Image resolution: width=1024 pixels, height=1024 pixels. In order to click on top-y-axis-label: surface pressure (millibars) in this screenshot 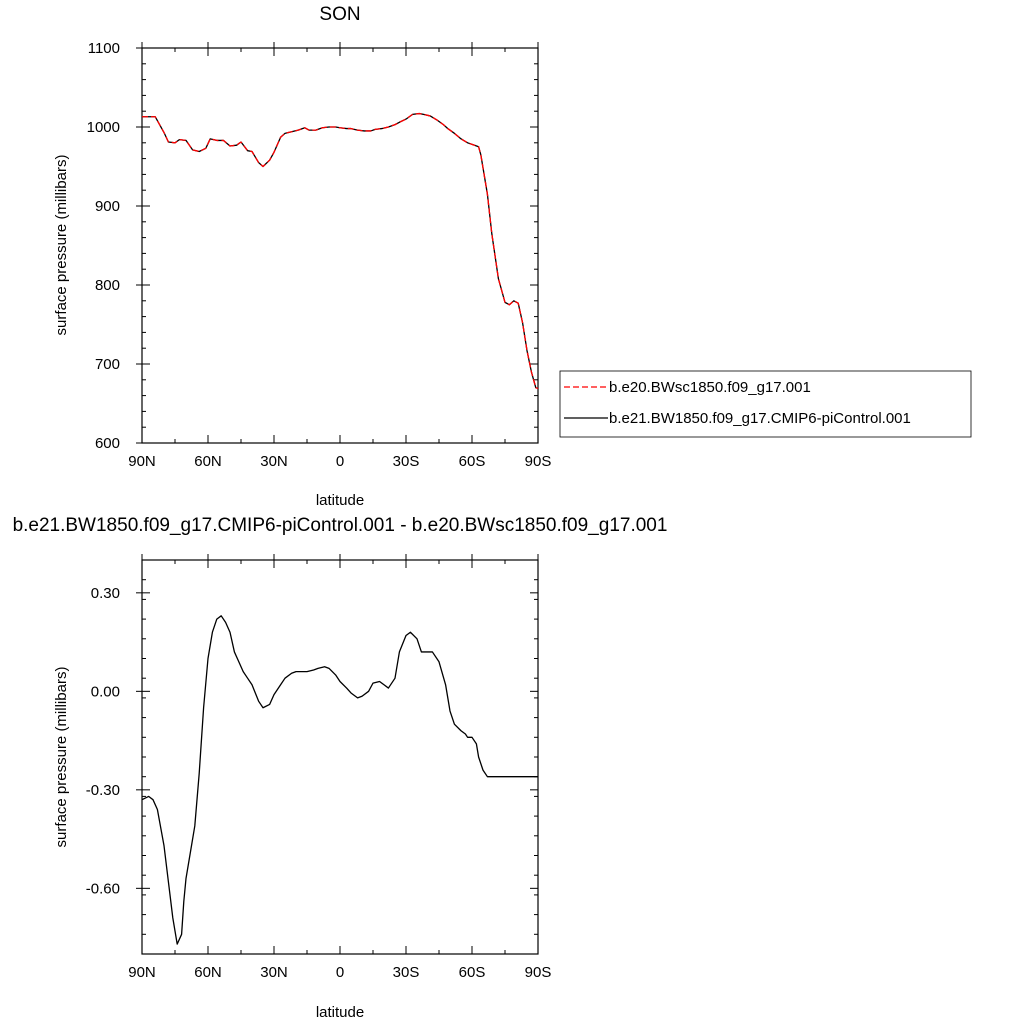, I will do `click(61, 245)`.